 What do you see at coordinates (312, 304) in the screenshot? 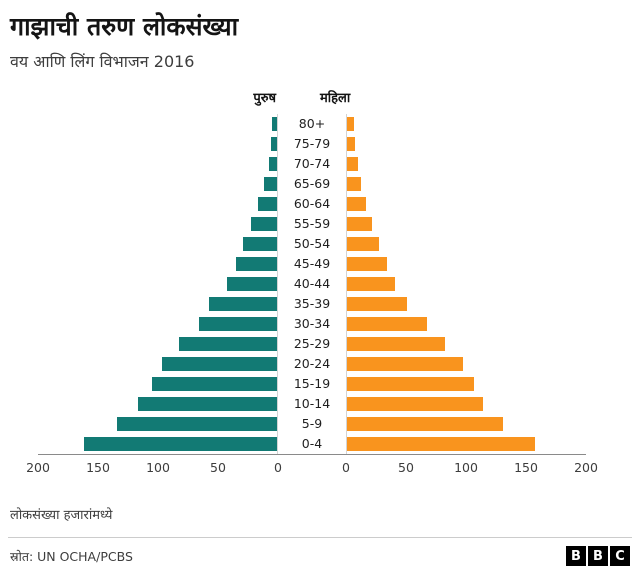
I see `pyramid-row: 35-39` at bounding box center [312, 304].